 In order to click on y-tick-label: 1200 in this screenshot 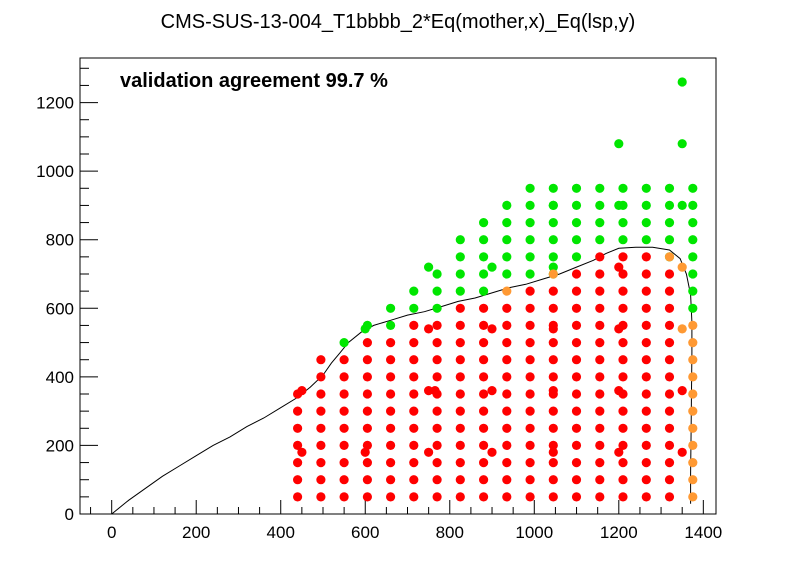, I will do `click(55, 103)`.